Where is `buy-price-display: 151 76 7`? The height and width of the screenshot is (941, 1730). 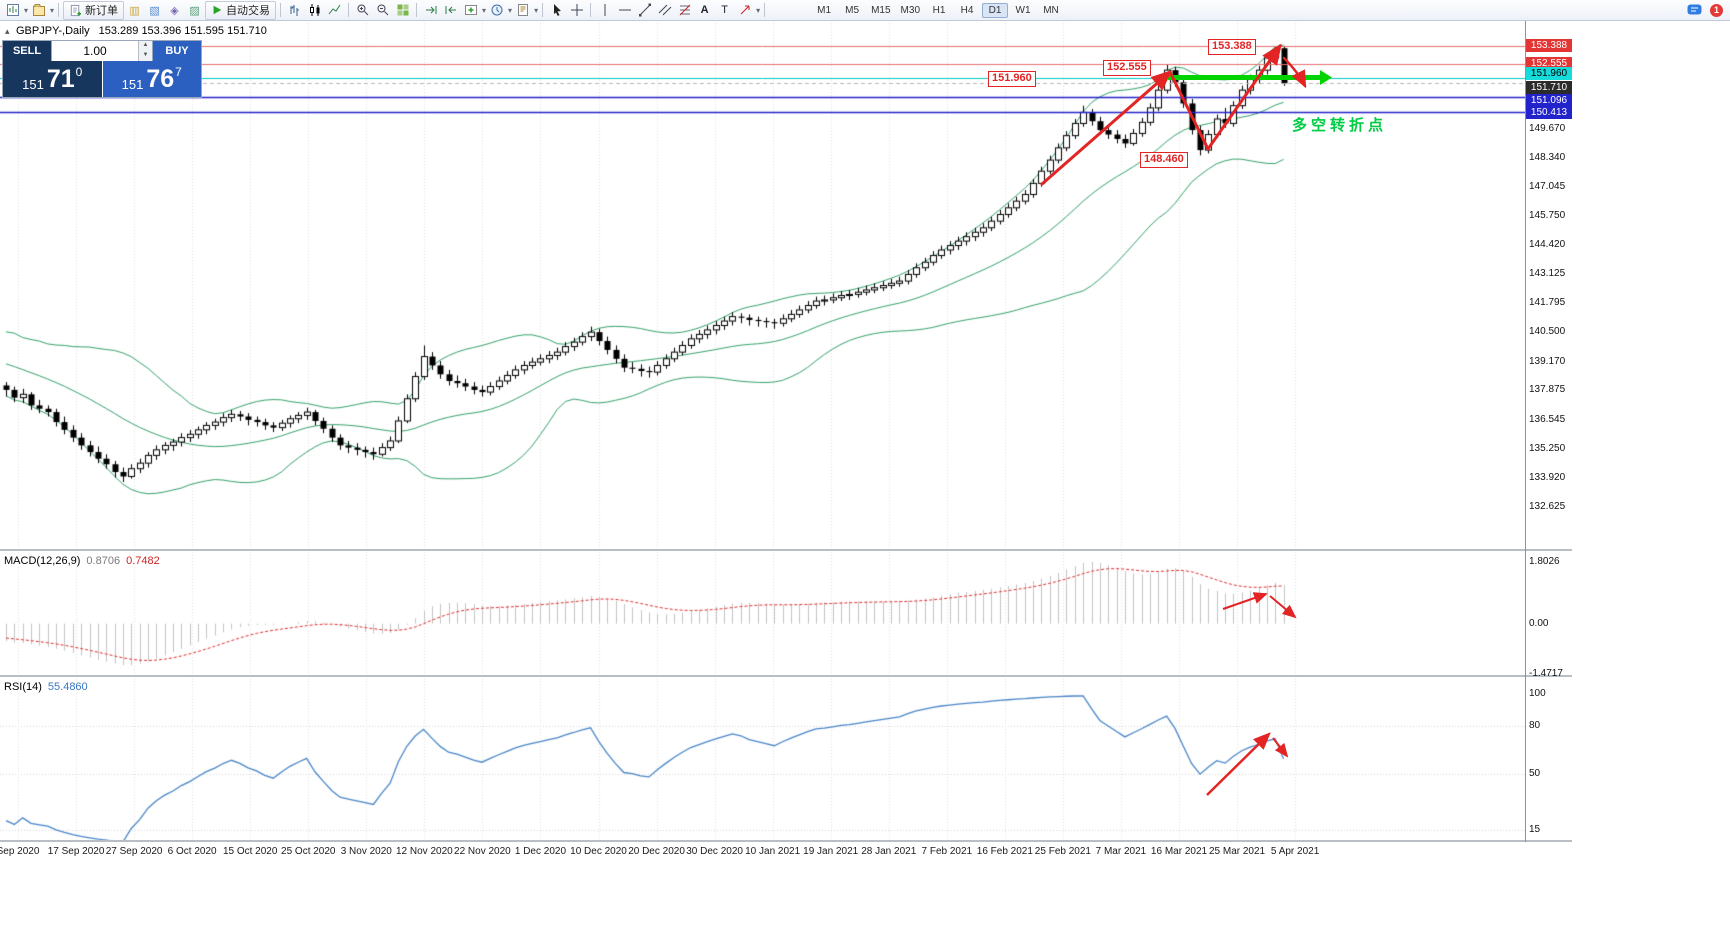 buy-price-display: 151 76 7 is located at coordinates (151, 79).